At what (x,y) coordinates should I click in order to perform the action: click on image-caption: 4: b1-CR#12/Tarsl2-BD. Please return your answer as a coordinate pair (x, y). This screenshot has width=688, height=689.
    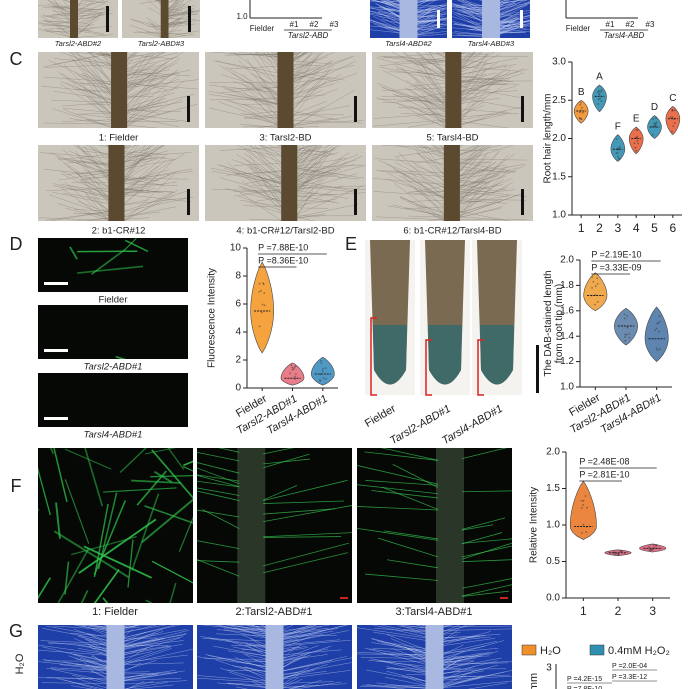
    Looking at the image, I should click on (285, 231).